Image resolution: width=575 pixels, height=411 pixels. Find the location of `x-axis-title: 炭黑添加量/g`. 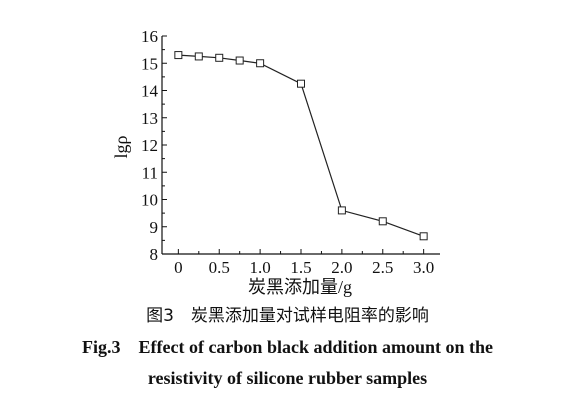

x-axis-title: 炭黑添加量/g is located at coordinates (300, 287).